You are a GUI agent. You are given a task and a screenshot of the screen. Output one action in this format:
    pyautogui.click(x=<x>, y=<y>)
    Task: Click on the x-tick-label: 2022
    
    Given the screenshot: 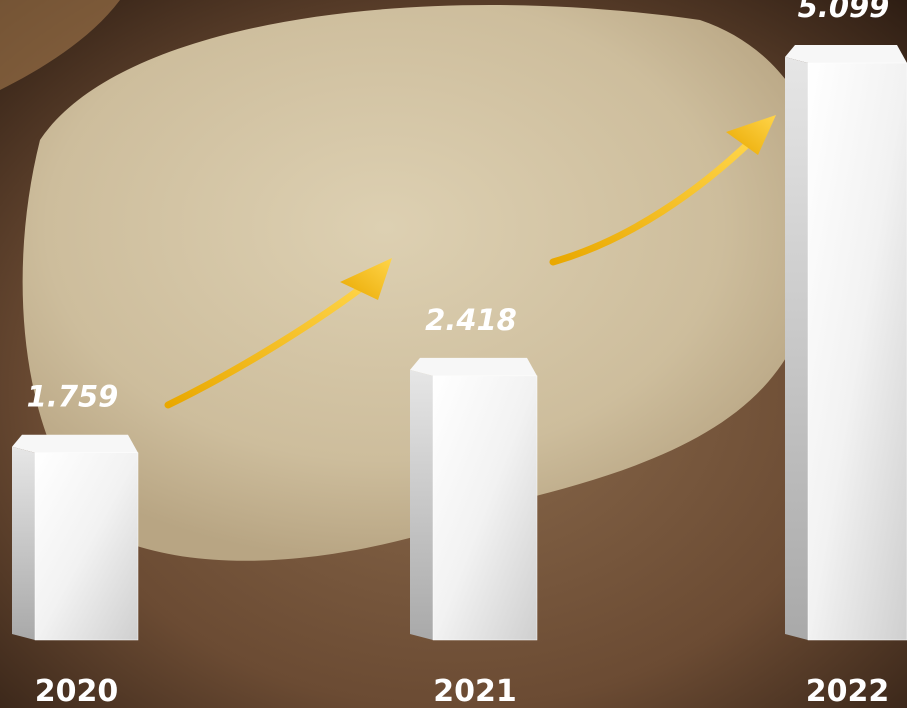 What is the action you would take?
    pyautogui.click(x=848, y=691)
    